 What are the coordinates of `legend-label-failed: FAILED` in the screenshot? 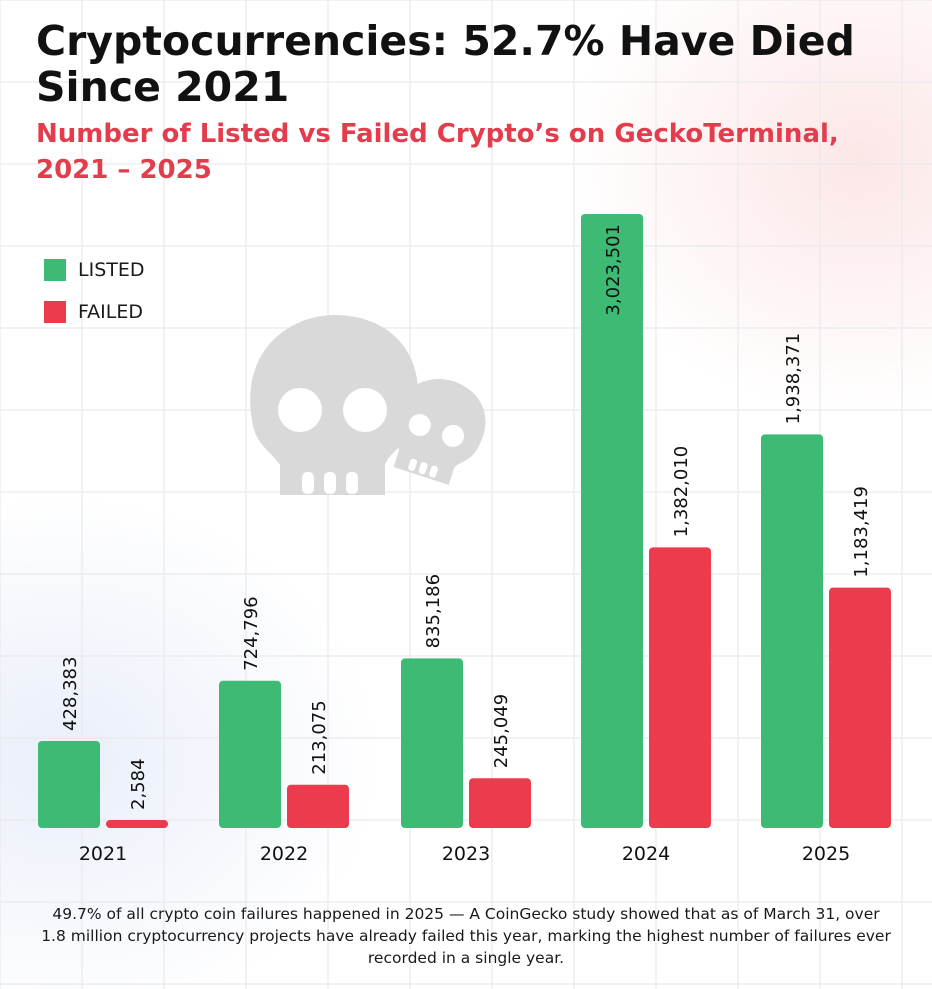 It's located at (111, 312).